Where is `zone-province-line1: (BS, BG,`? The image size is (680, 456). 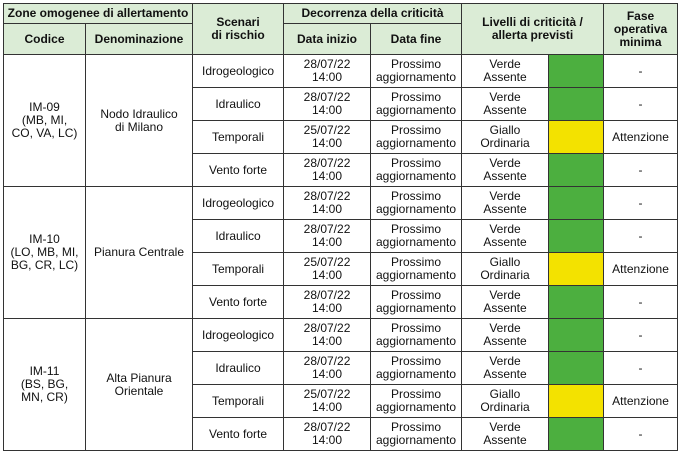
zone-province-line1: (BS, BG, is located at coordinates (44, 384).